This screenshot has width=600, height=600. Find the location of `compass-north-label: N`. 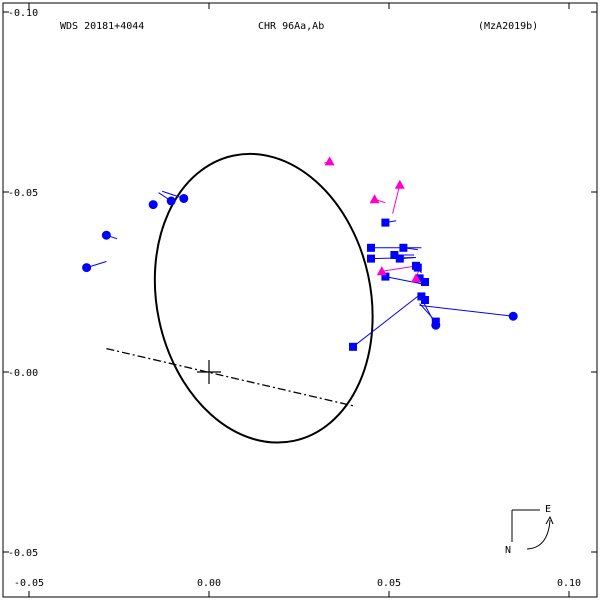

compass-north-label: N is located at coordinates (508, 550).